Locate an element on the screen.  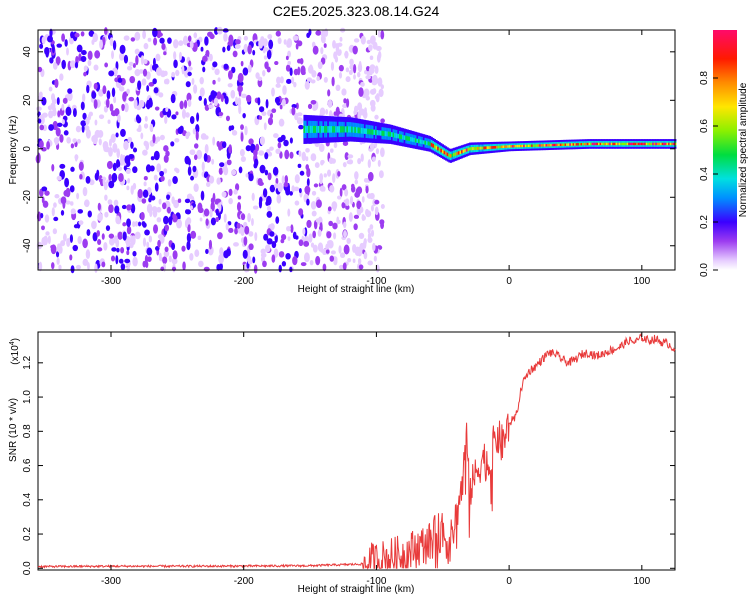
colorbar-gradient is located at coordinates (725, 150).